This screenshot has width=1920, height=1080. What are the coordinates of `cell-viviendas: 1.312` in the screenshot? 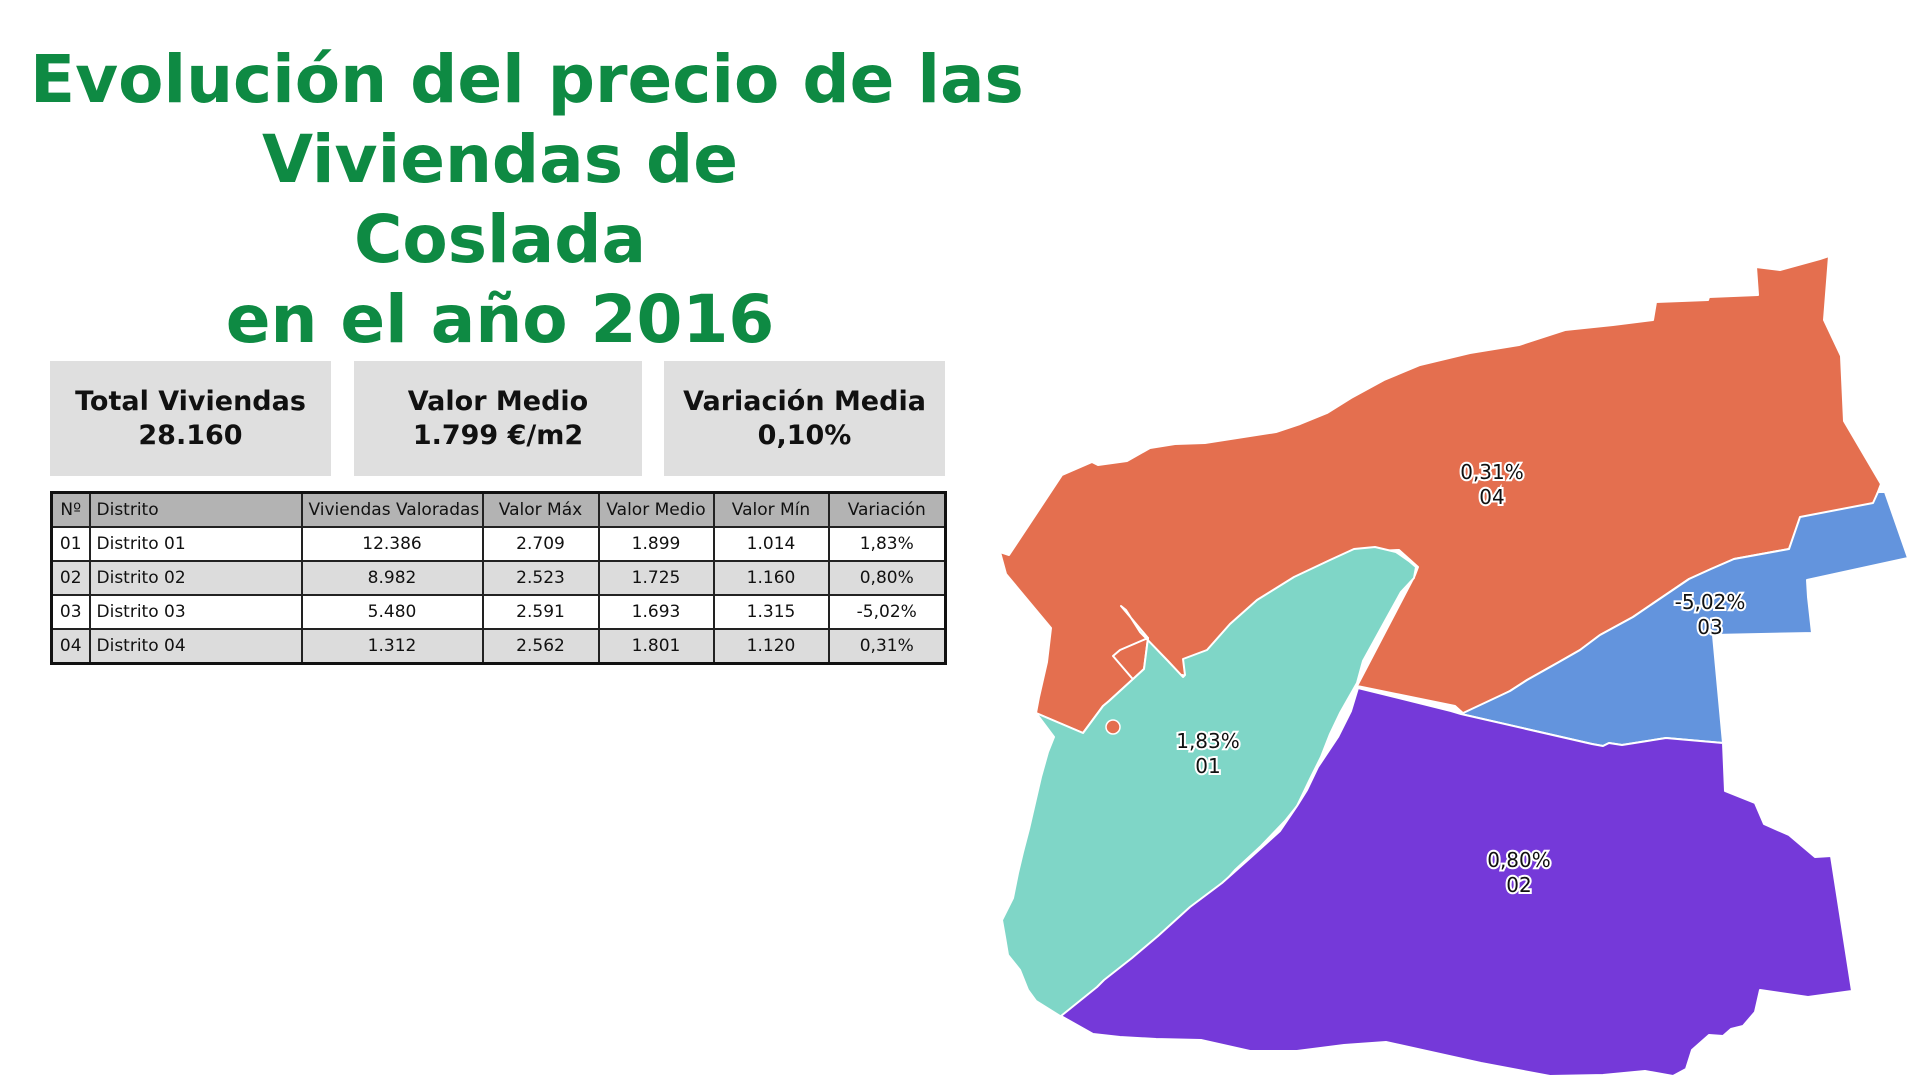 It's located at (392, 646).